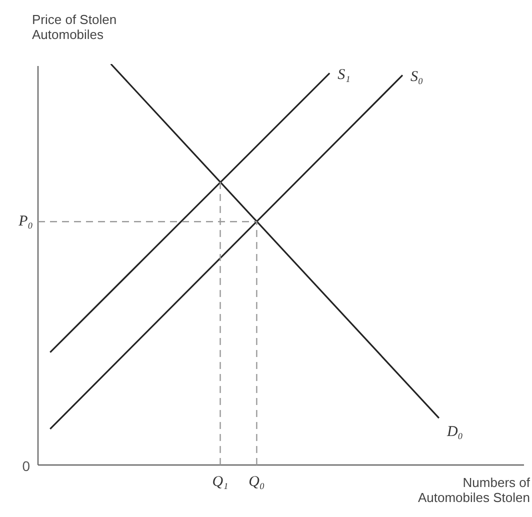 The image size is (532, 517). I want to click on series-label: S₁, so click(344, 75).